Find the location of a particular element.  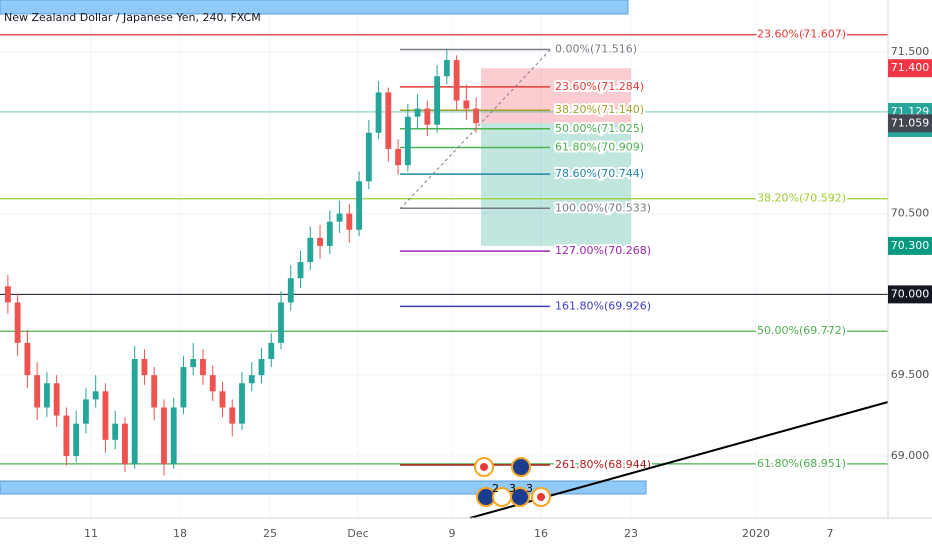

x-tick-label: 16 is located at coordinates (541, 533).